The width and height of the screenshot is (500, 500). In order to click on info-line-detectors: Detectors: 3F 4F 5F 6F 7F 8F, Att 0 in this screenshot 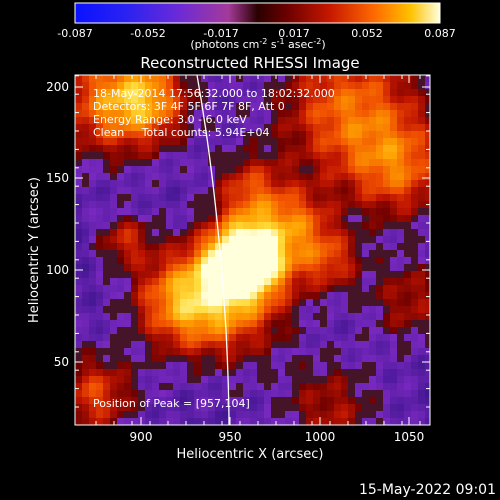, I will do `click(189, 106)`.